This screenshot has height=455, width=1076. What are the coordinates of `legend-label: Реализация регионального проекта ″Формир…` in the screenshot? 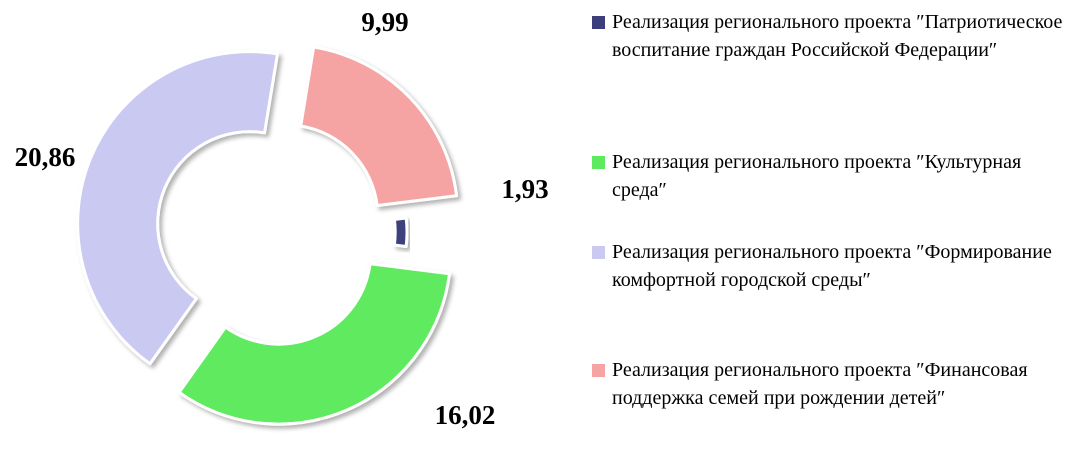 It's located at (832, 266).